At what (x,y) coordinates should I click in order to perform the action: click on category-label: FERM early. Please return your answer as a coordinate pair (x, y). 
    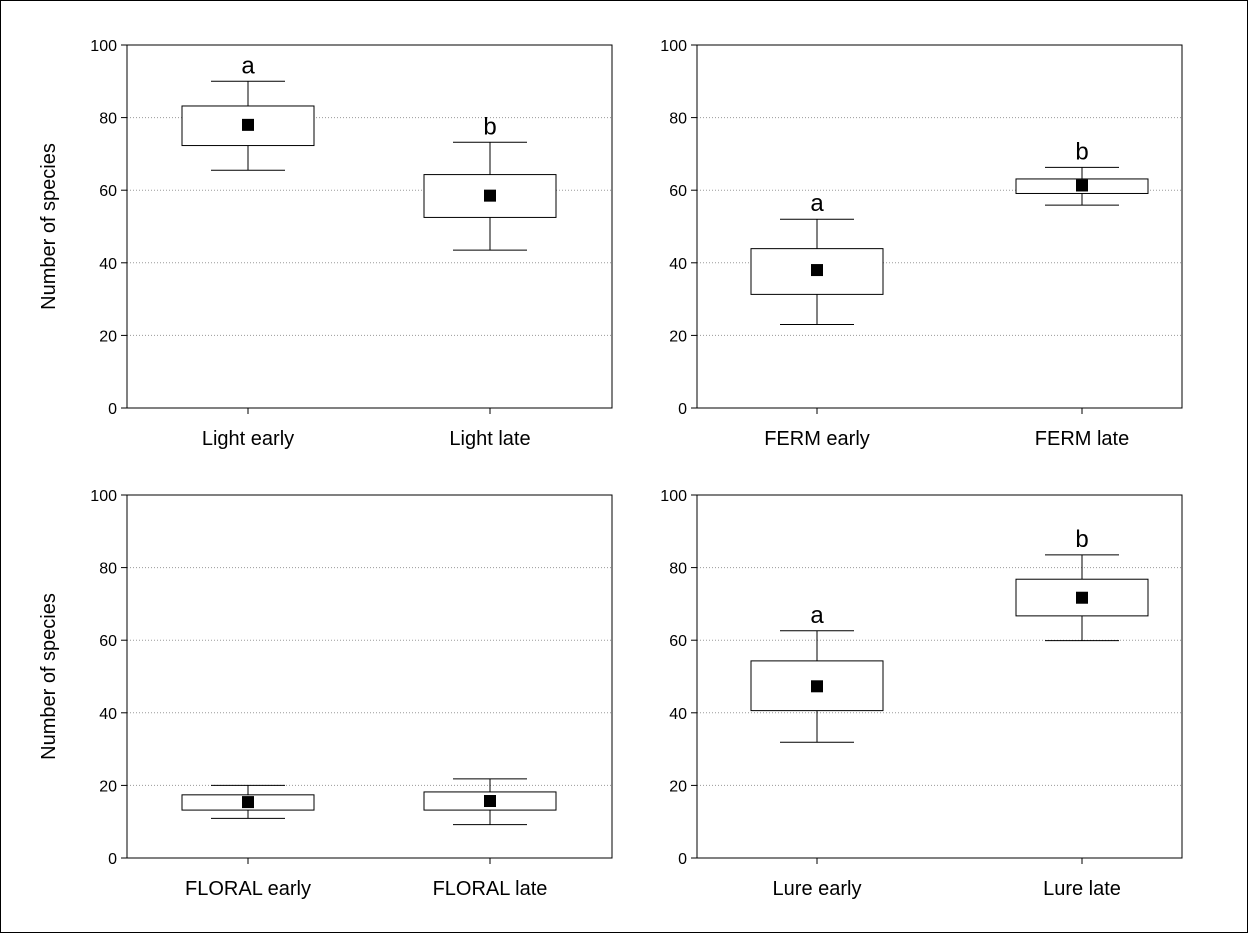
    Looking at the image, I should click on (817, 439).